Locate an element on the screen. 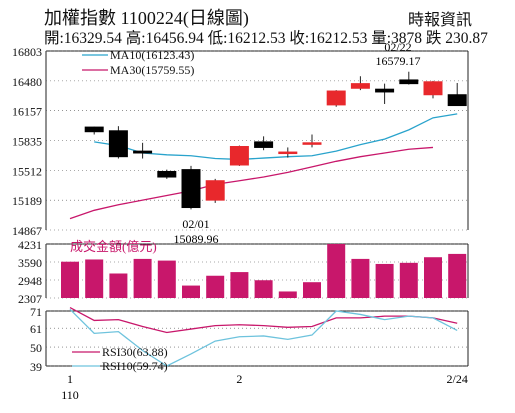 This screenshot has height=413, width=515. price-axis-tick-label: 16157 is located at coordinates (27, 112).